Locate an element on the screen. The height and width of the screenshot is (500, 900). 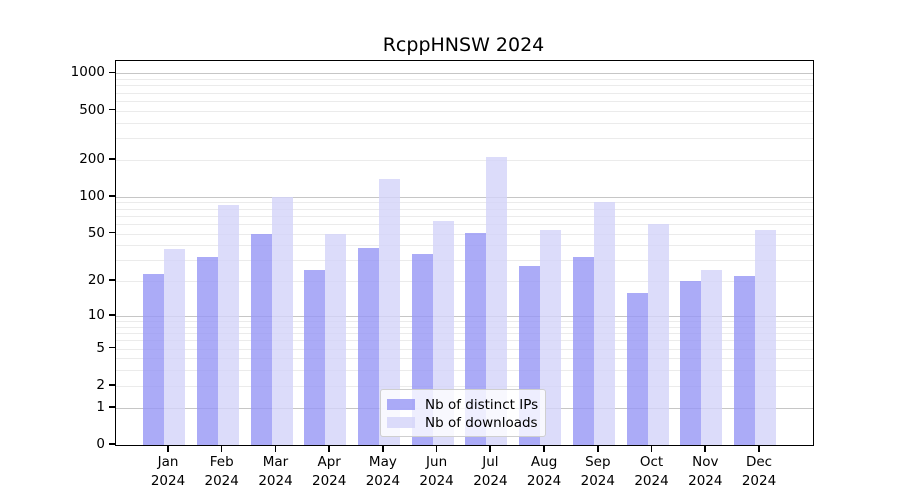
y-tick-label: 1 is located at coordinates (100, 406).